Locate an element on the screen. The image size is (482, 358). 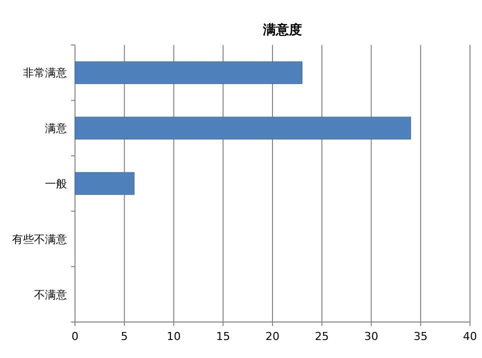
y-tick-label: 非常满意 is located at coordinates (45, 73).